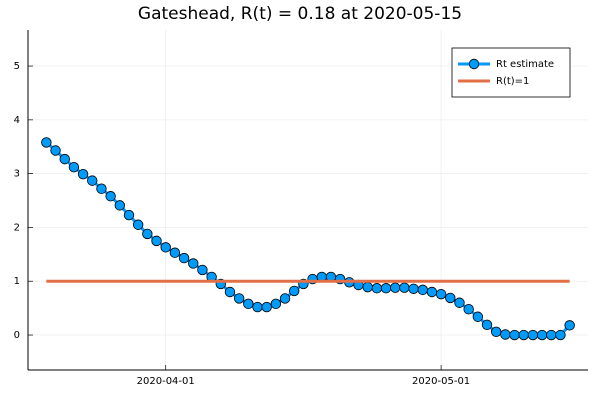 The height and width of the screenshot is (400, 600). Describe the element at coordinates (17, 66) in the screenshot. I see `y-tick-label: 5` at that location.